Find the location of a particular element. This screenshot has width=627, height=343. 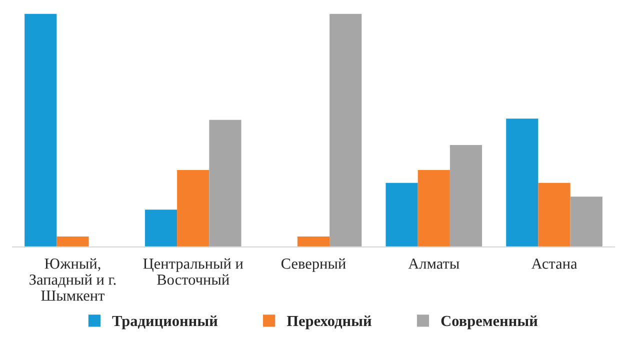

x-tick-label: Алматы is located at coordinates (434, 263).